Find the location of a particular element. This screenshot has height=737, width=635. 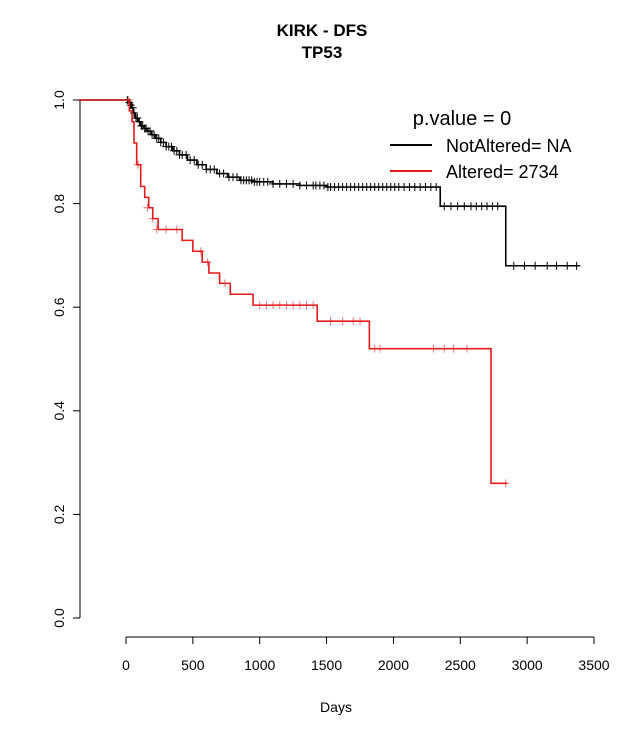

y-tick-label: 0.6 is located at coordinates (59, 307).